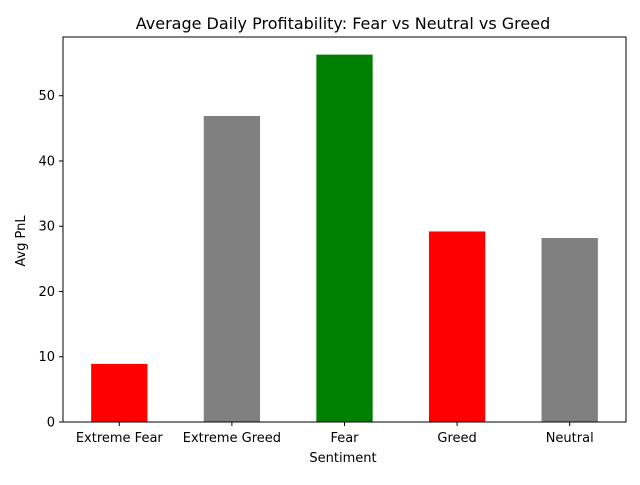 The width and height of the screenshot is (640, 485). Describe the element at coordinates (46, 357) in the screenshot. I see `y-tick-label-1: 10` at that location.